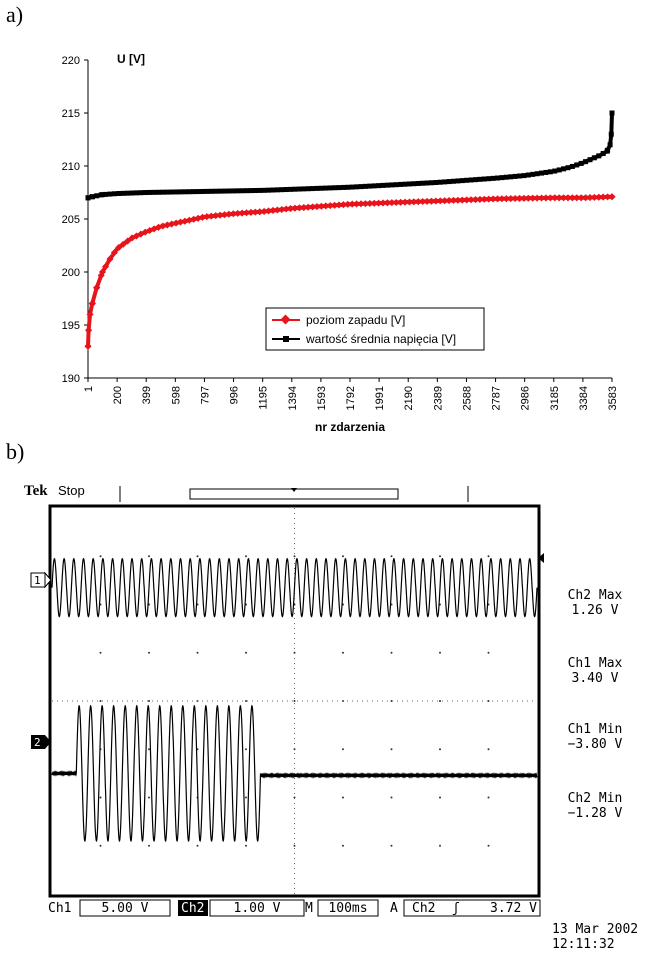 The height and width of the screenshot is (953, 652). Describe the element at coordinates (59, 908) in the screenshot. I see `svg-text: Ch1` at that location.